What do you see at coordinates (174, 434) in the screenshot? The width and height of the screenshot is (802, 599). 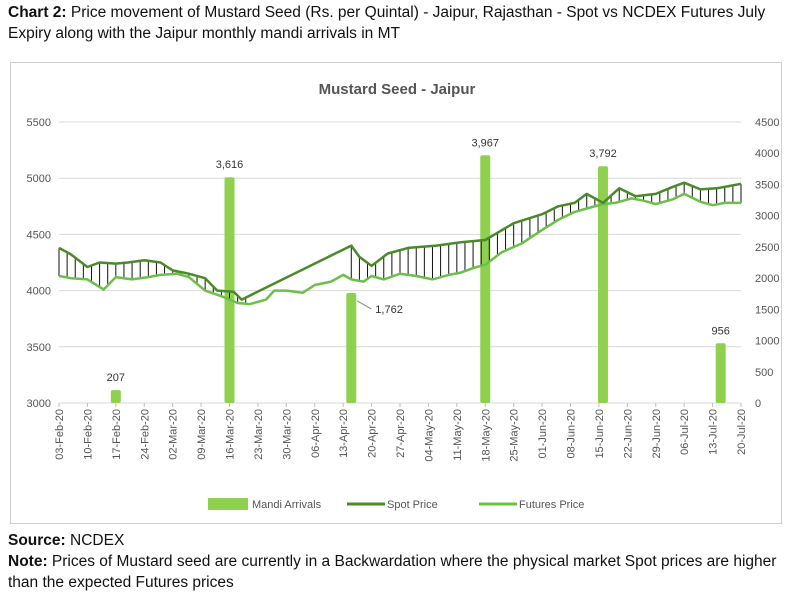 I see `x-tick-label: 02-Mar-20` at bounding box center [174, 434].